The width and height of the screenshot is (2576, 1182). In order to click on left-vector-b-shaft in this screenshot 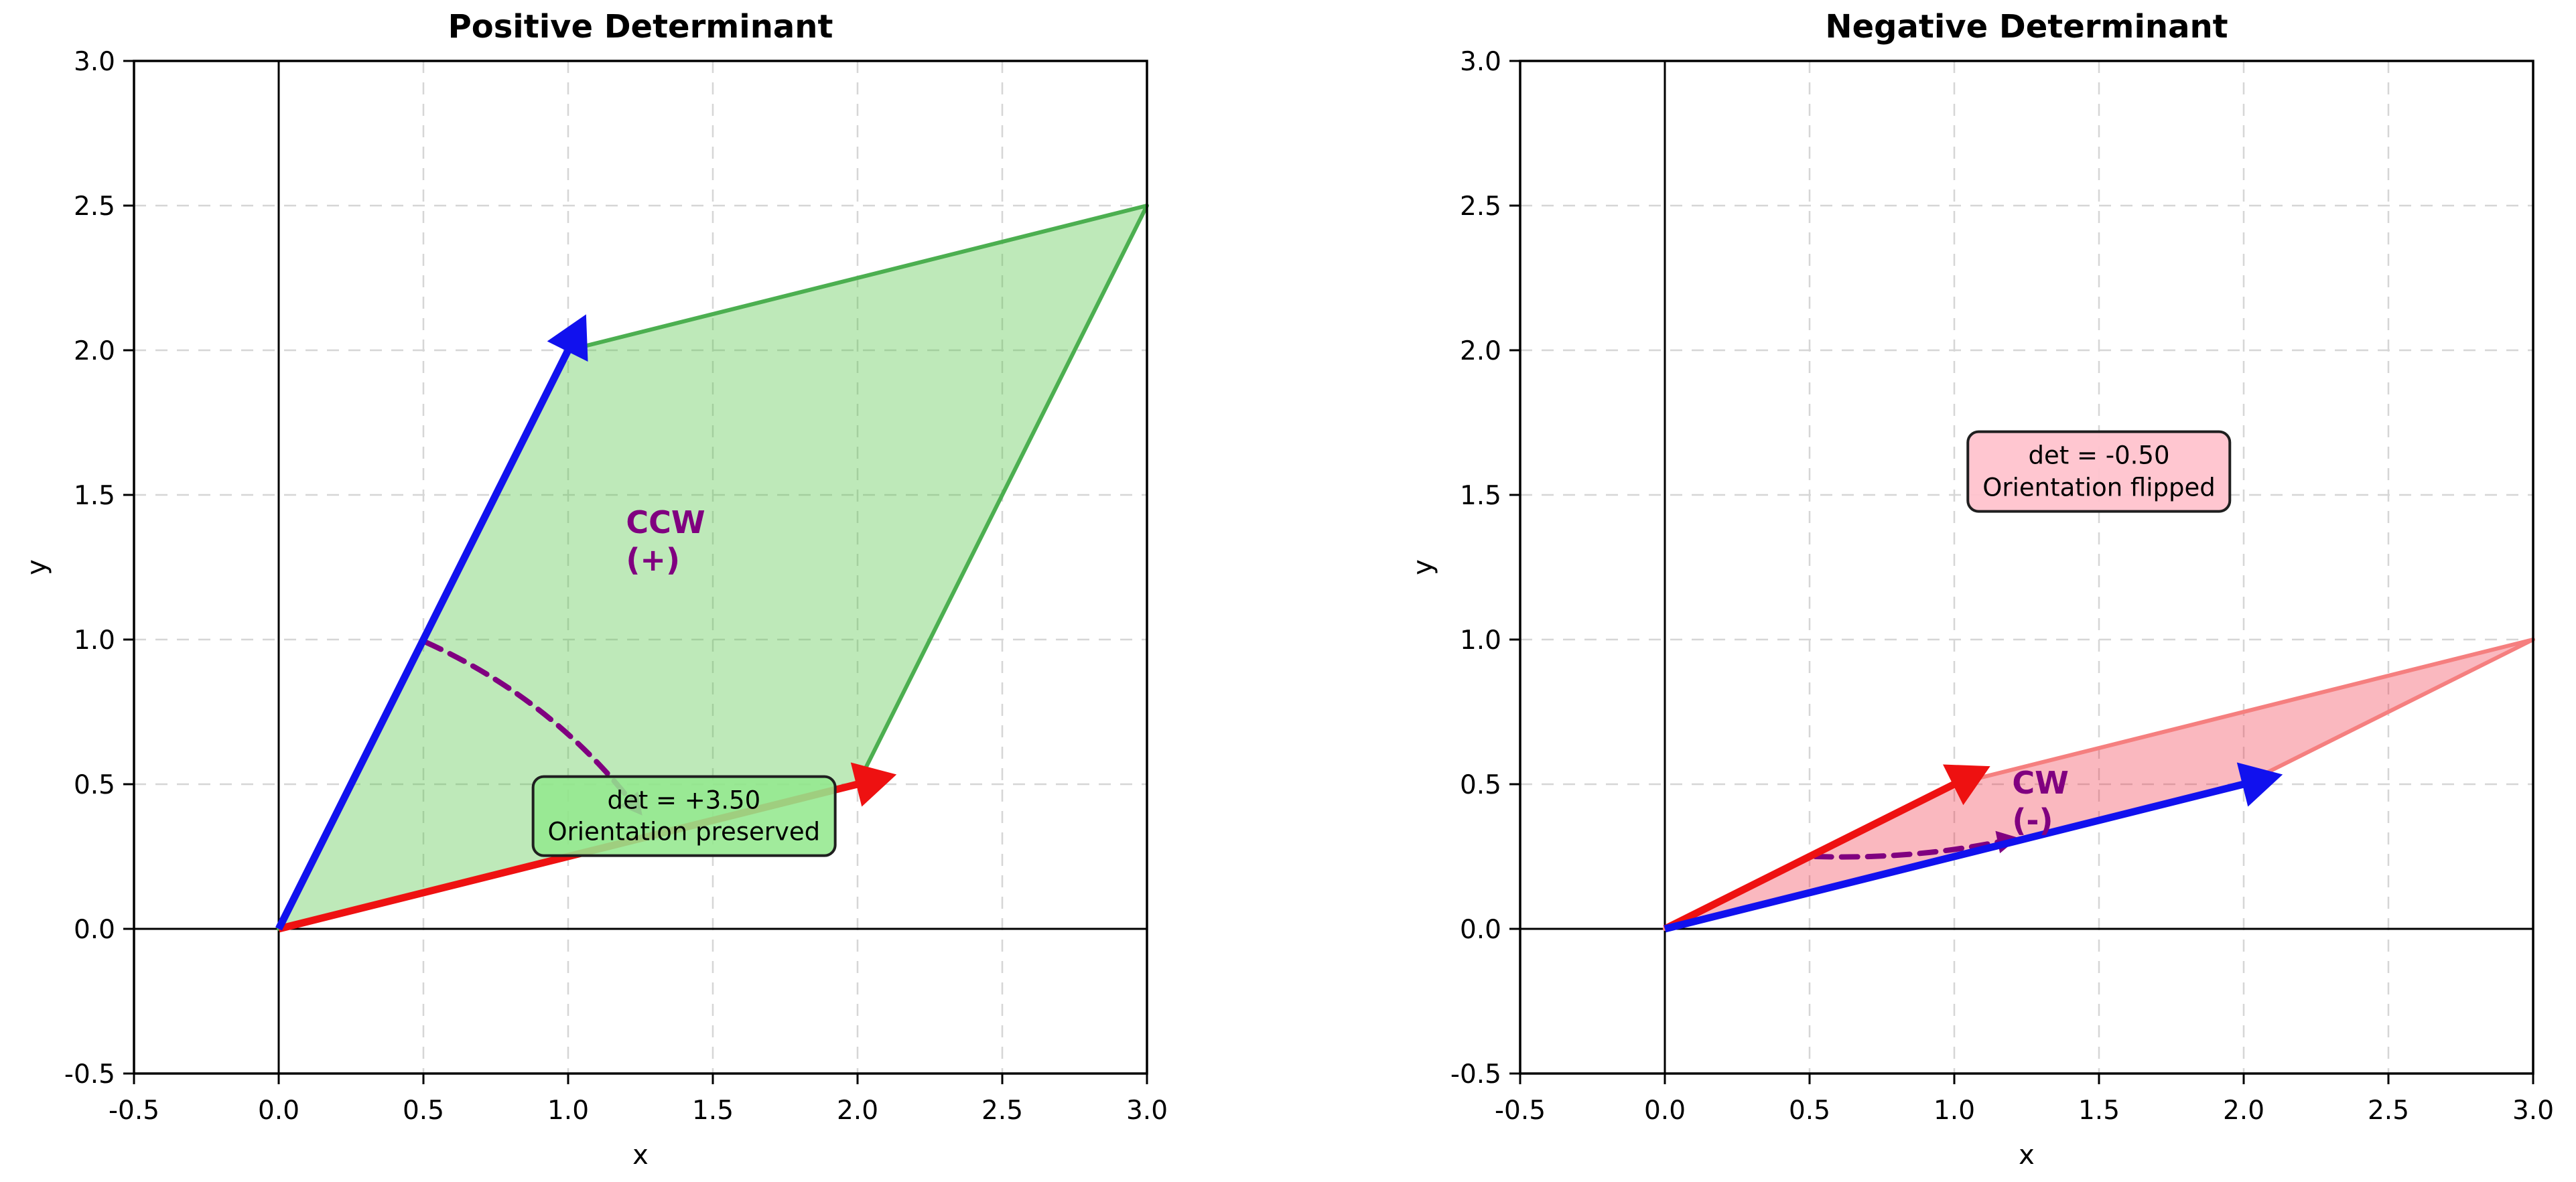, I will do `click(423, 639)`.